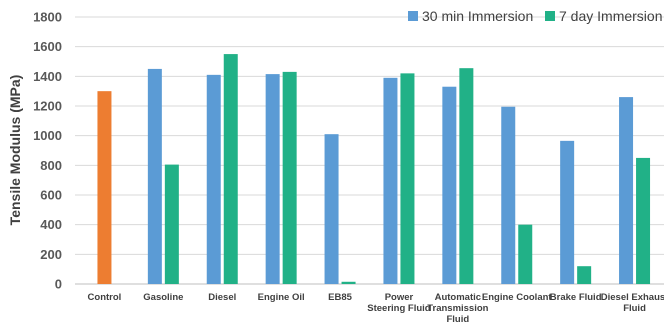  What do you see at coordinates (340, 297) in the screenshot?
I see `category-label: EB85` at bounding box center [340, 297].